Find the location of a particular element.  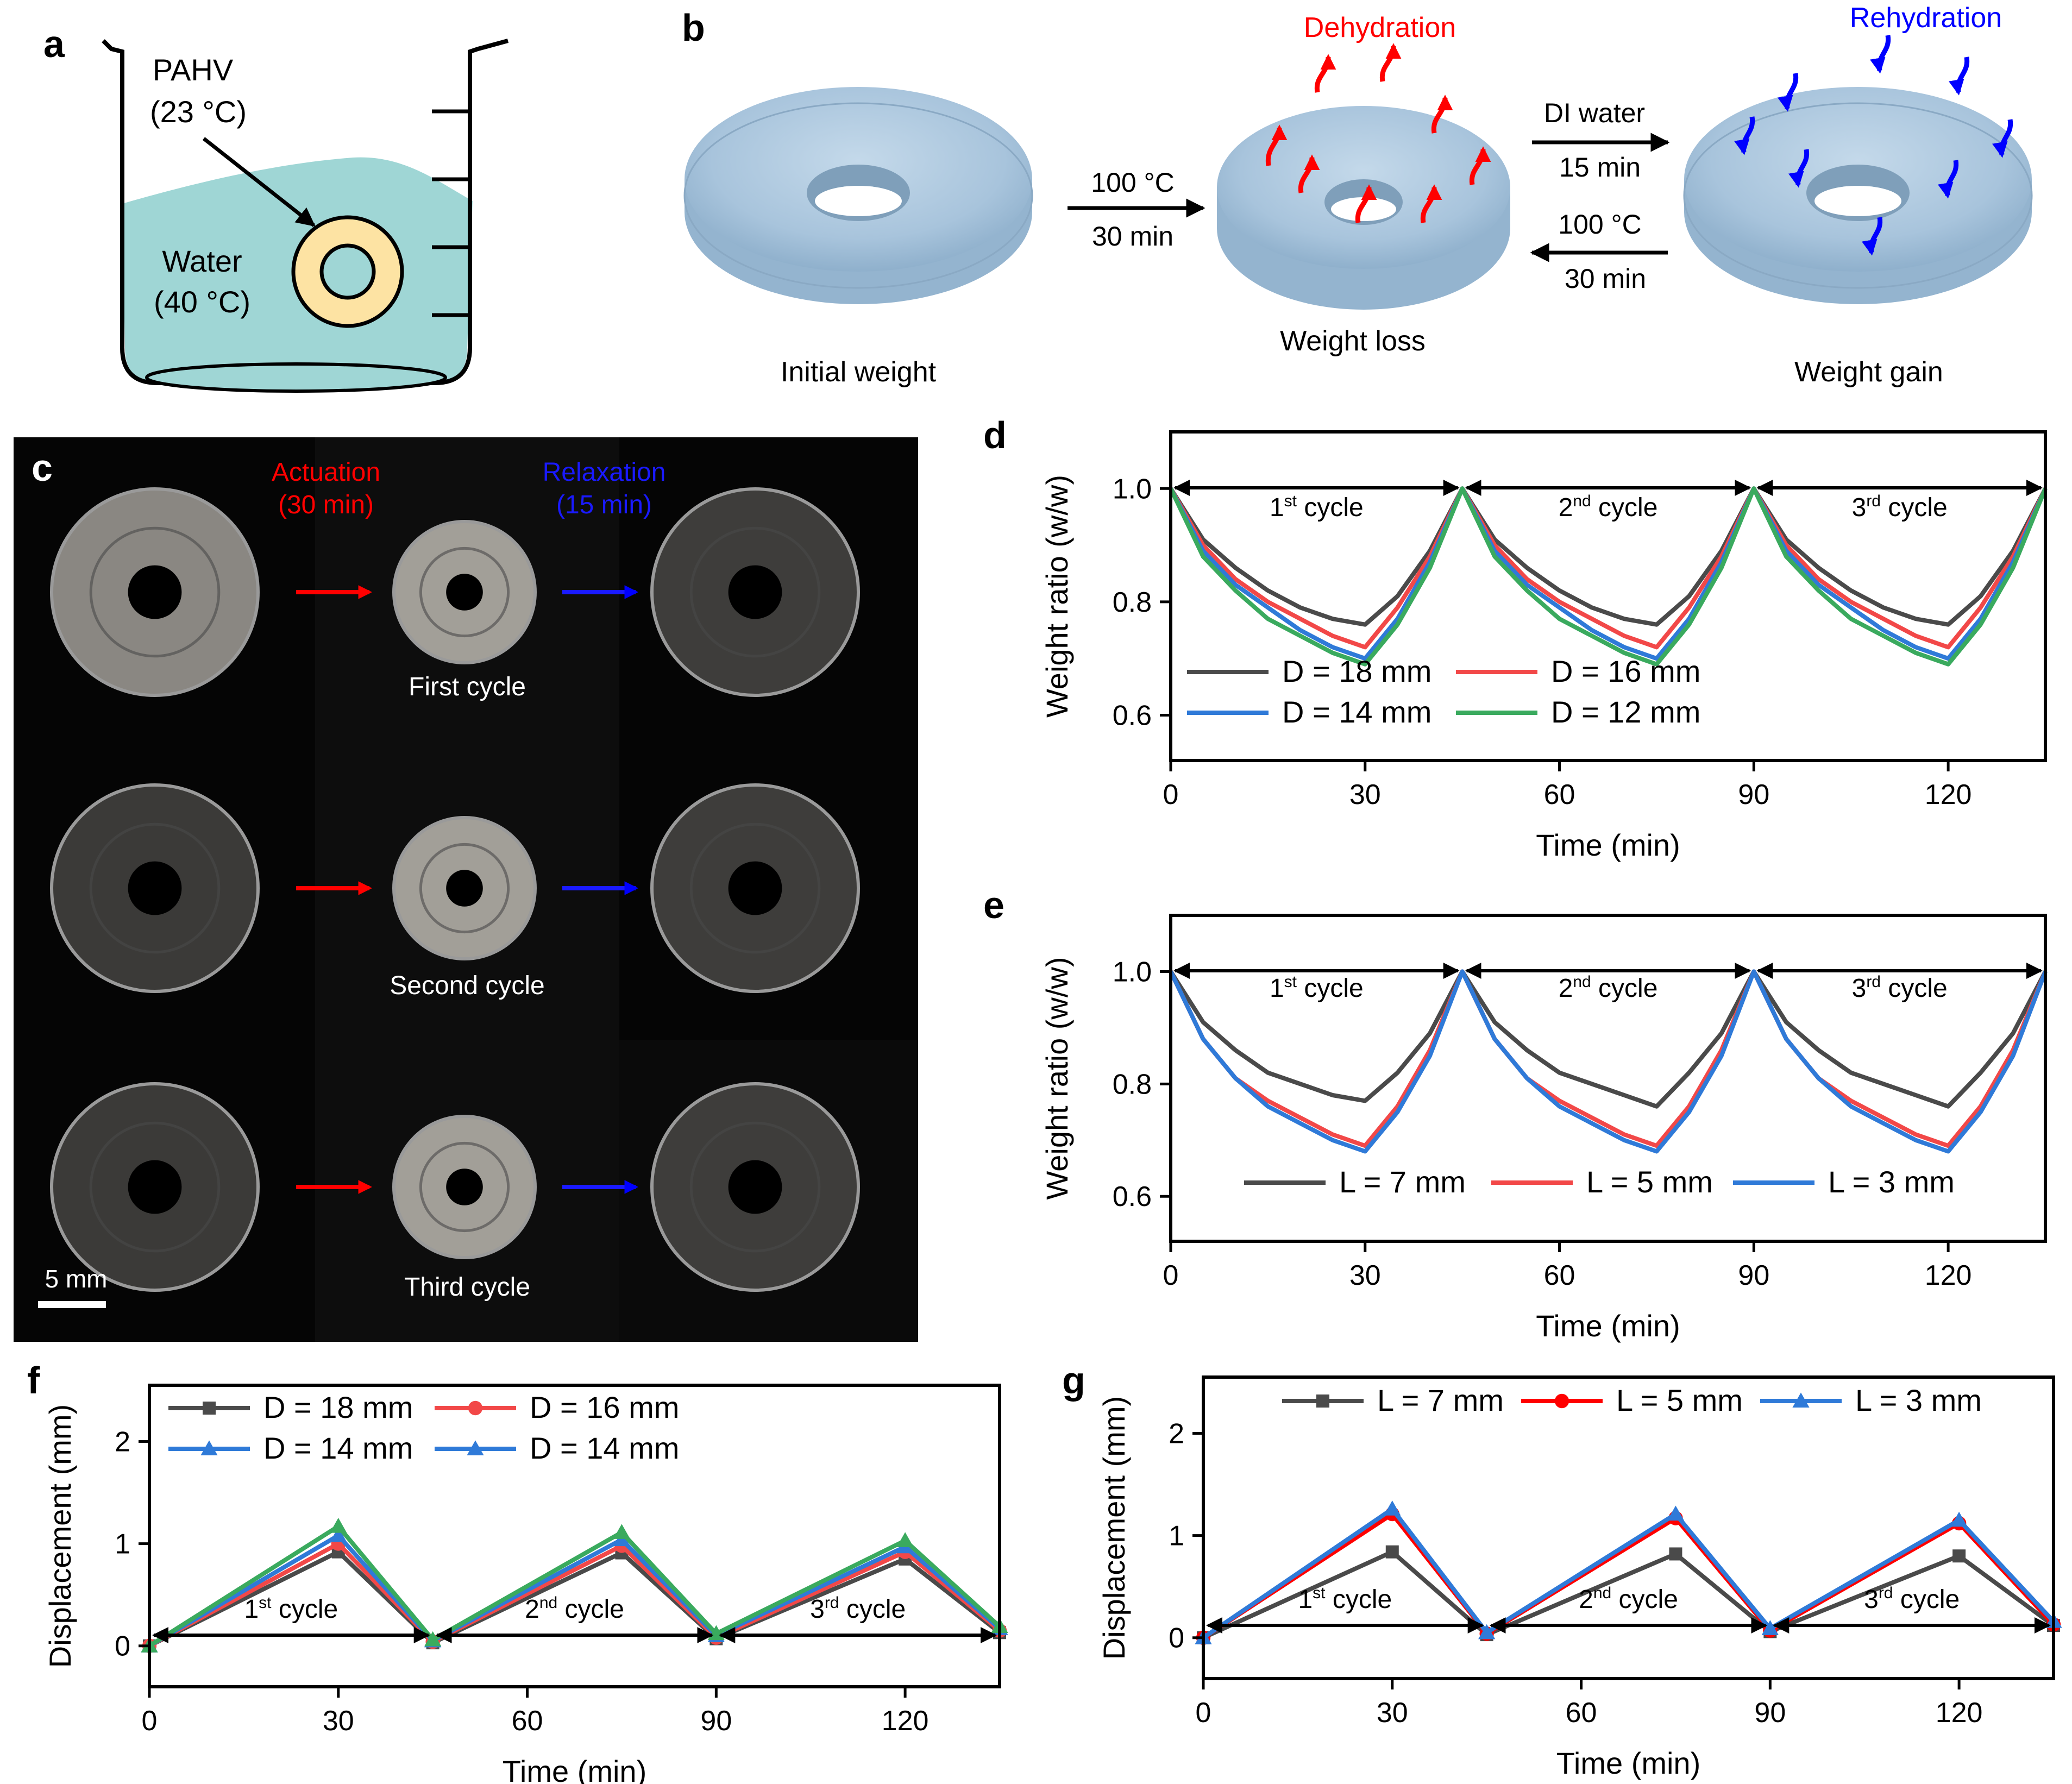

step1-bottom: 30 min is located at coordinates (1132, 236).